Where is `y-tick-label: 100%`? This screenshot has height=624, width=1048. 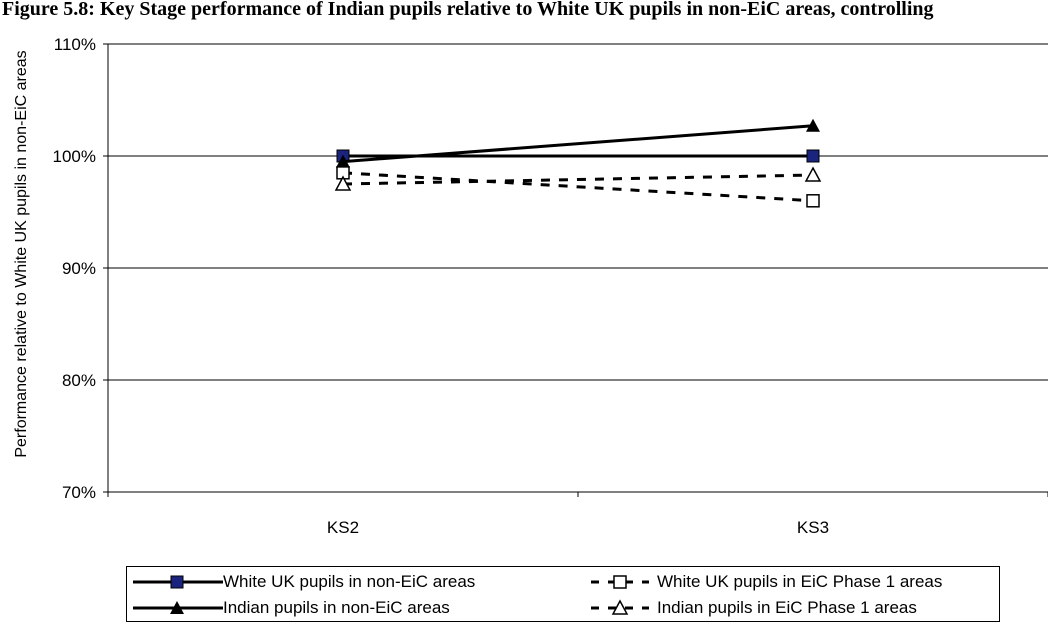
y-tick-label: 100% is located at coordinates (74, 156).